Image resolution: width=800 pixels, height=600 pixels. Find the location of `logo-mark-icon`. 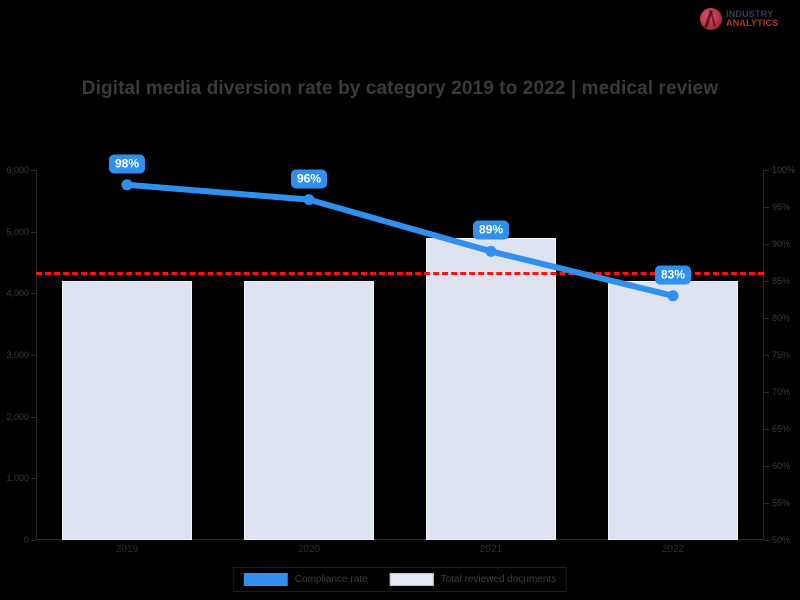

logo-mark-icon is located at coordinates (711, 19).